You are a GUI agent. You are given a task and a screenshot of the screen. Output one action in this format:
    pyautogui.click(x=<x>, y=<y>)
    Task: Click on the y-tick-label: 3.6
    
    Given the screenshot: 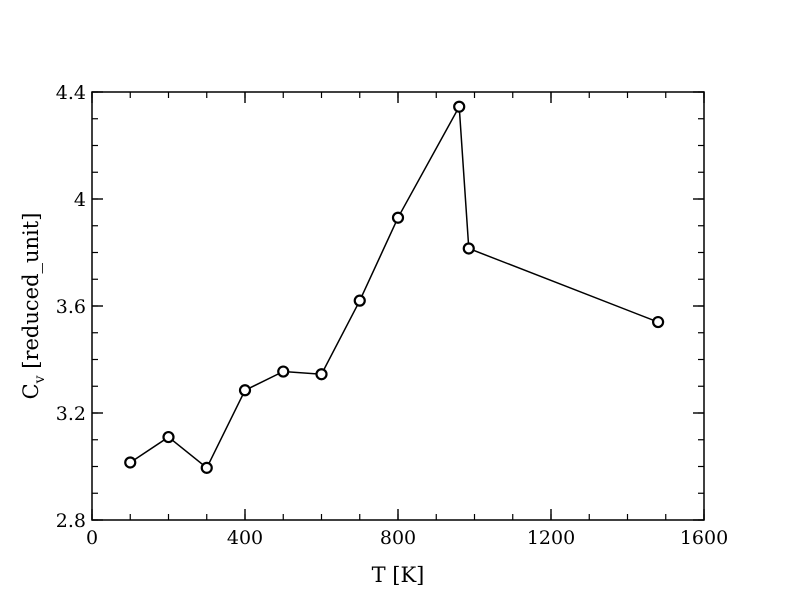 What is the action you would take?
    pyautogui.click(x=71, y=307)
    